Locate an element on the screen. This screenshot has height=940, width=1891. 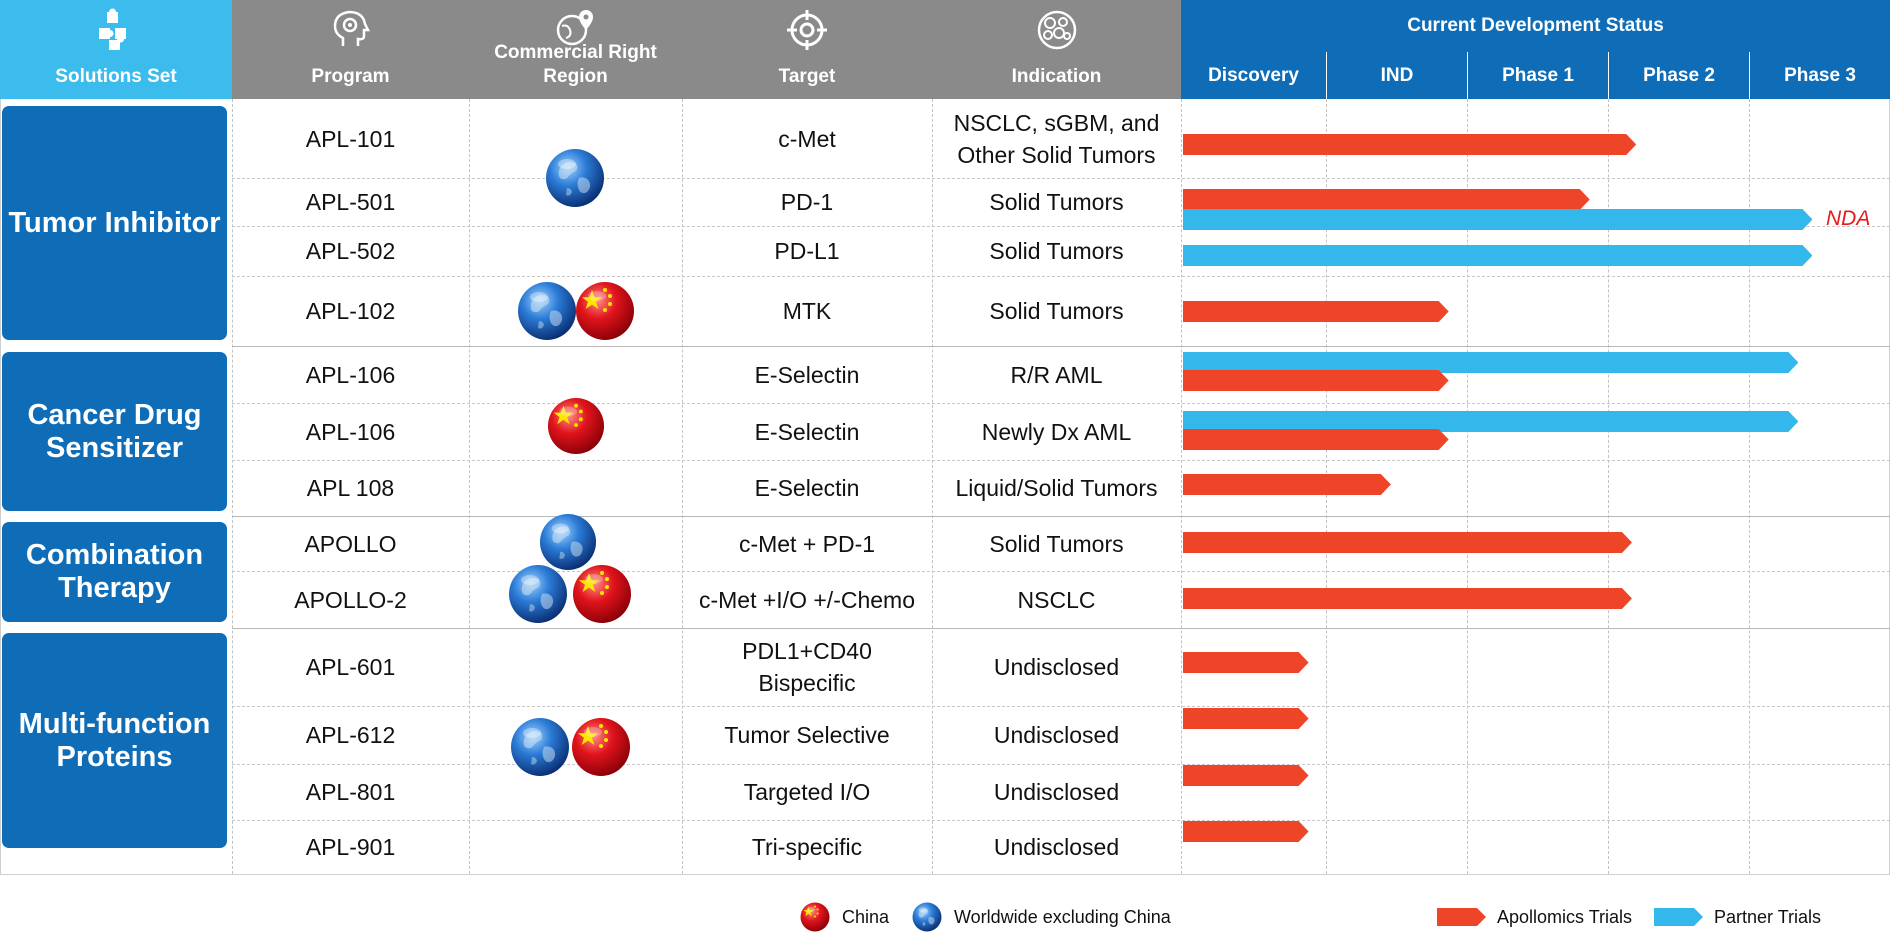
stage-header-phase-1: Phase 1 is located at coordinates (1537, 75).